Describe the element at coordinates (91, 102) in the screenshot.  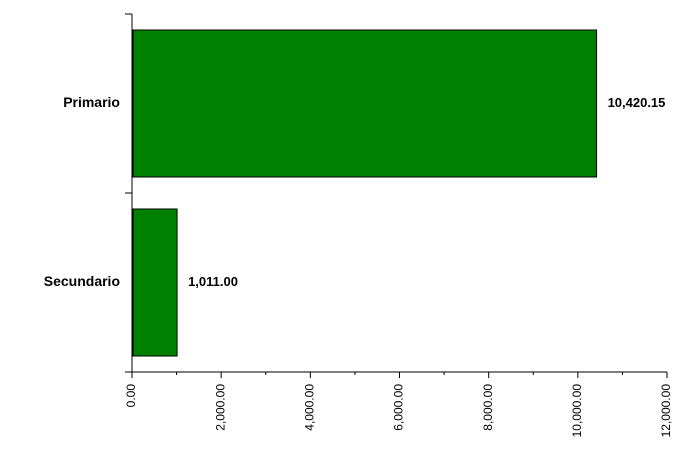
I see `category-label: Primario` at that location.